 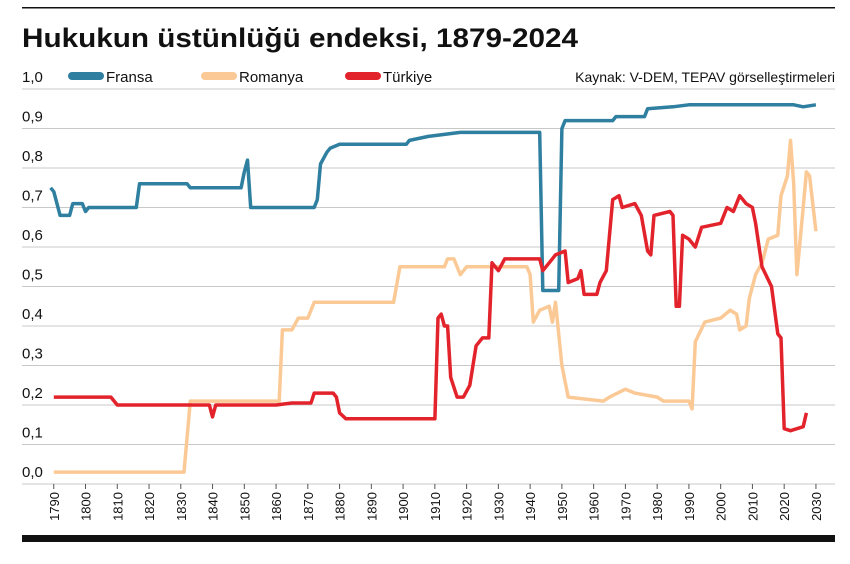 What do you see at coordinates (32, 77) in the screenshot?
I see `y-tick-label: 1,0` at bounding box center [32, 77].